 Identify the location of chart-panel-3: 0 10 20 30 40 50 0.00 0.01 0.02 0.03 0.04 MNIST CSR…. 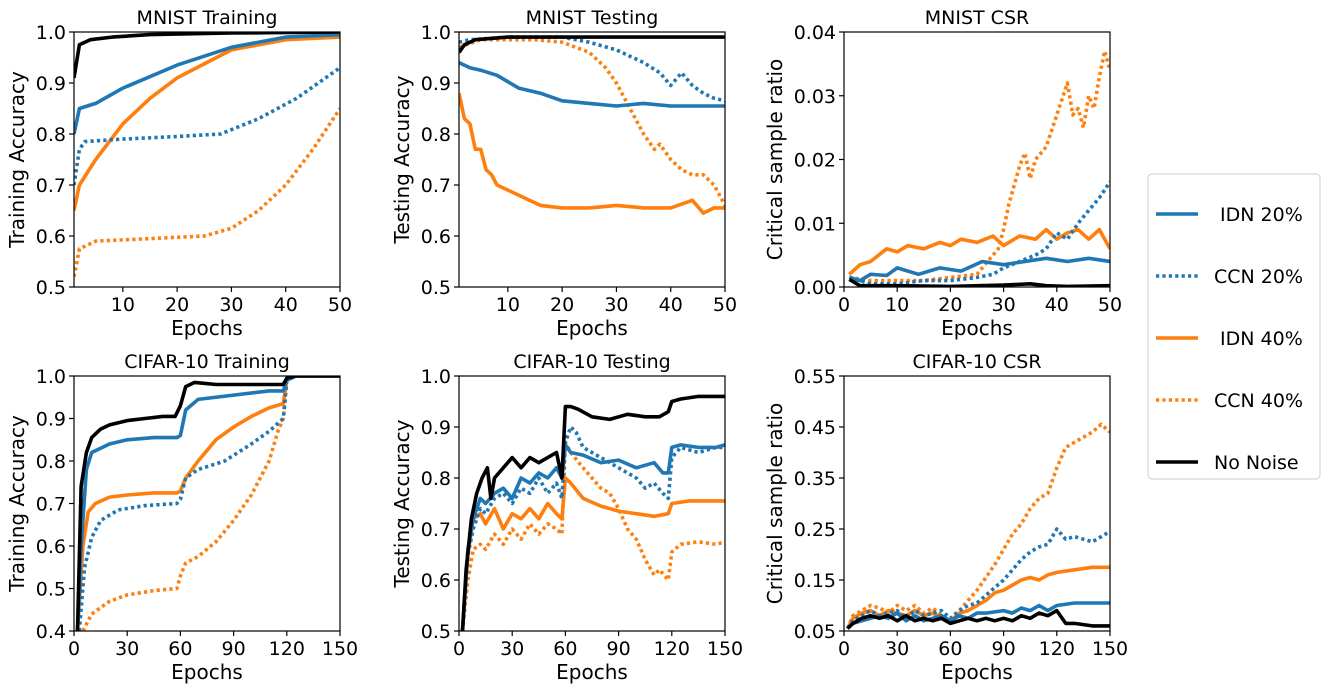
(942, 173).